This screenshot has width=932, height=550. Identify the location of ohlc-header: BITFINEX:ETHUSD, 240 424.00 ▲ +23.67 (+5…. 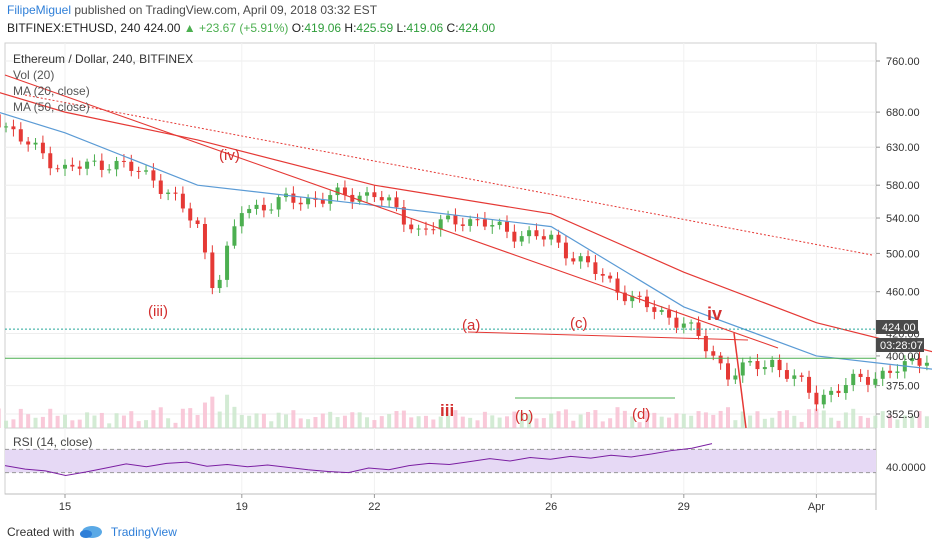
(251, 28).